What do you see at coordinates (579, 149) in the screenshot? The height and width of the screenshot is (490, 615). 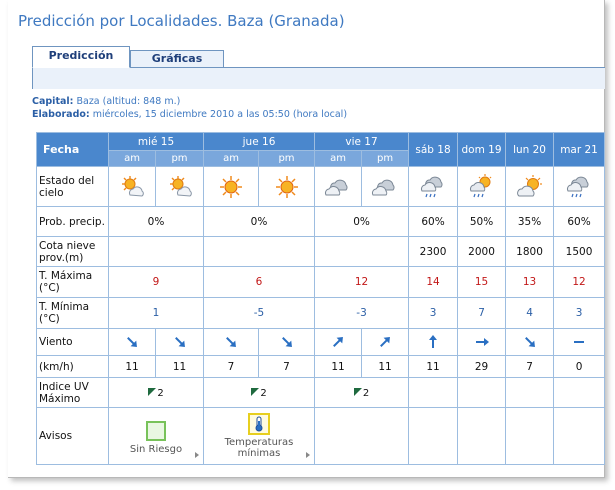 I see `day-header: mar 21` at bounding box center [579, 149].